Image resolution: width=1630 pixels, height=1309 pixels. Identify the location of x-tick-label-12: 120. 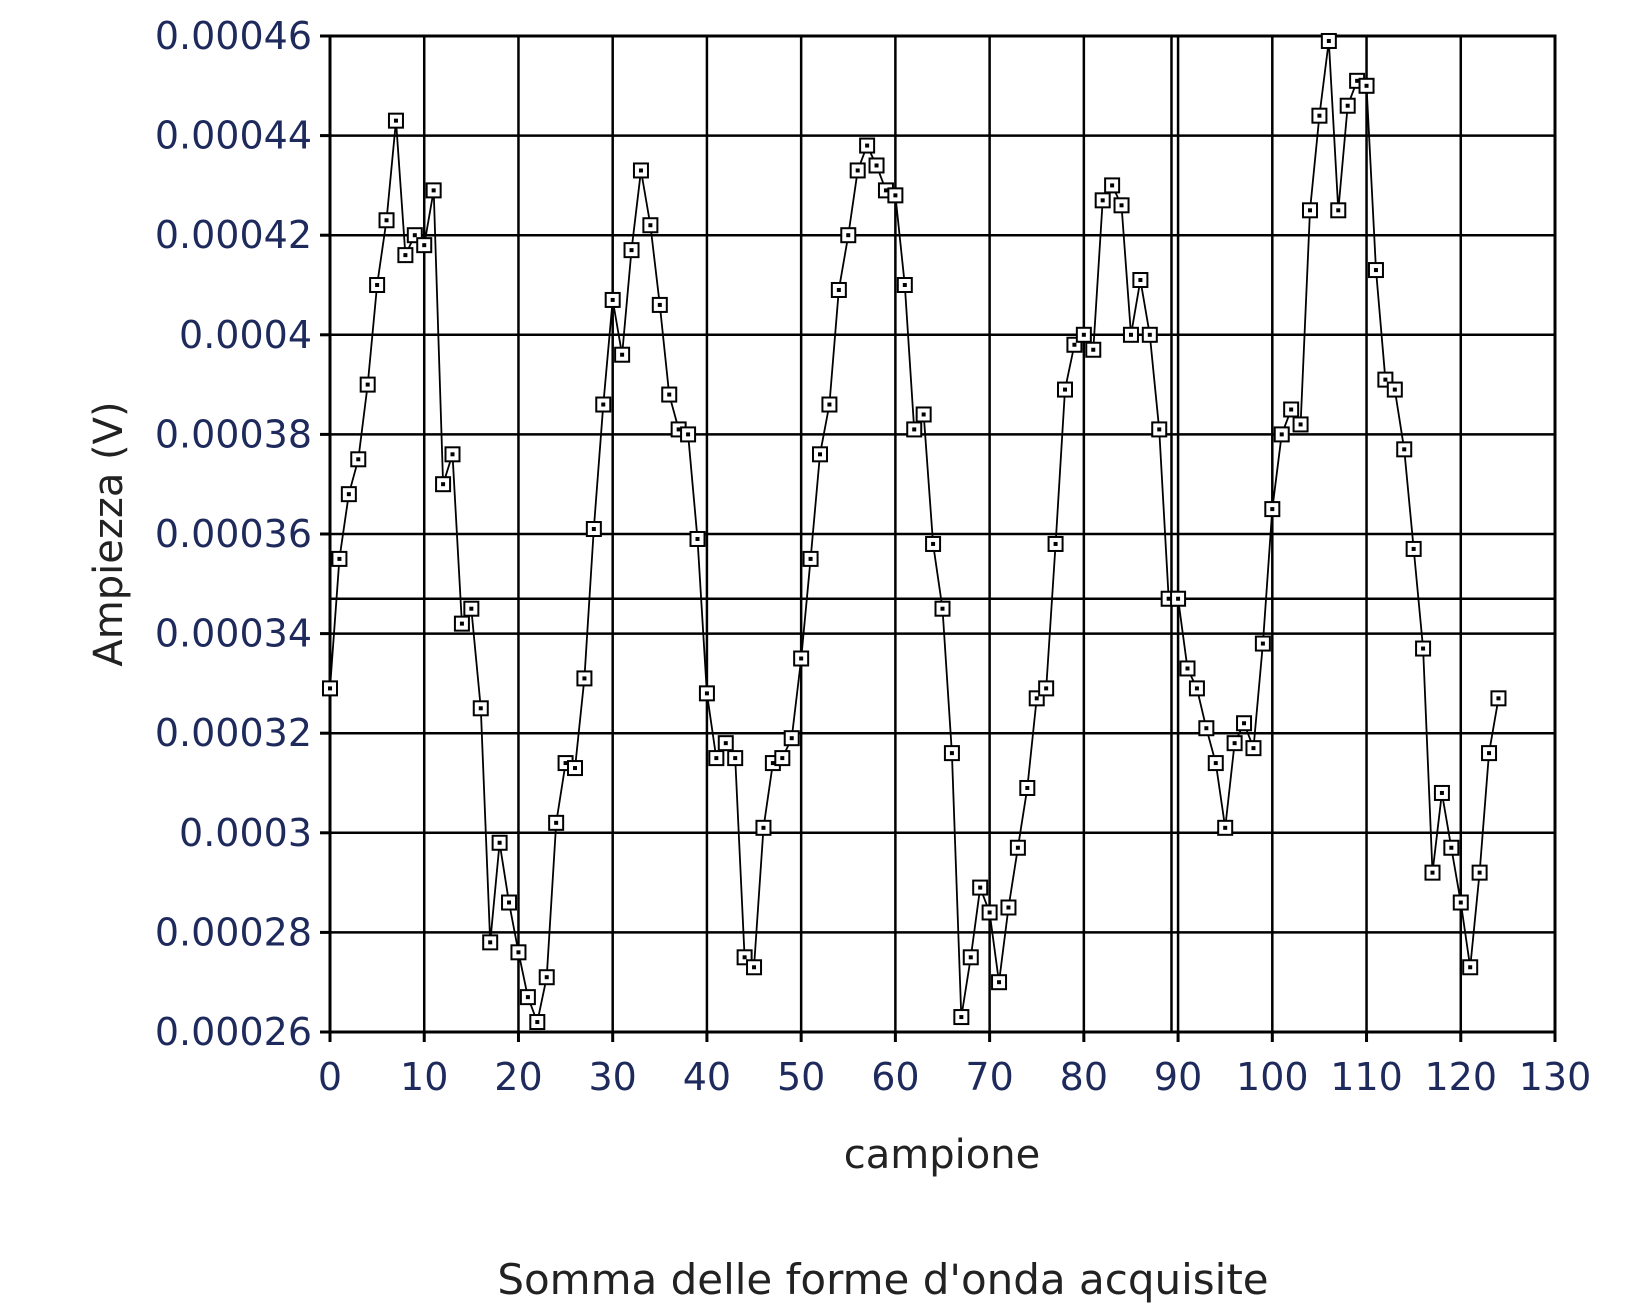
(1461, 1077).